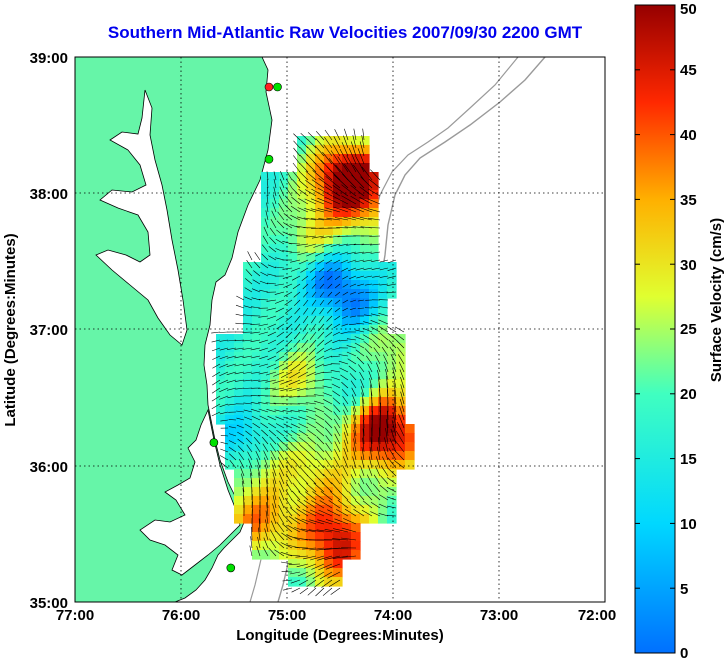 The height and width of the screenshot is (659, 724). What do you see at coordinates (688, 329) in the screenshot?
I see `colorbar-tick-label: 25` at bounding box center [688, 329].